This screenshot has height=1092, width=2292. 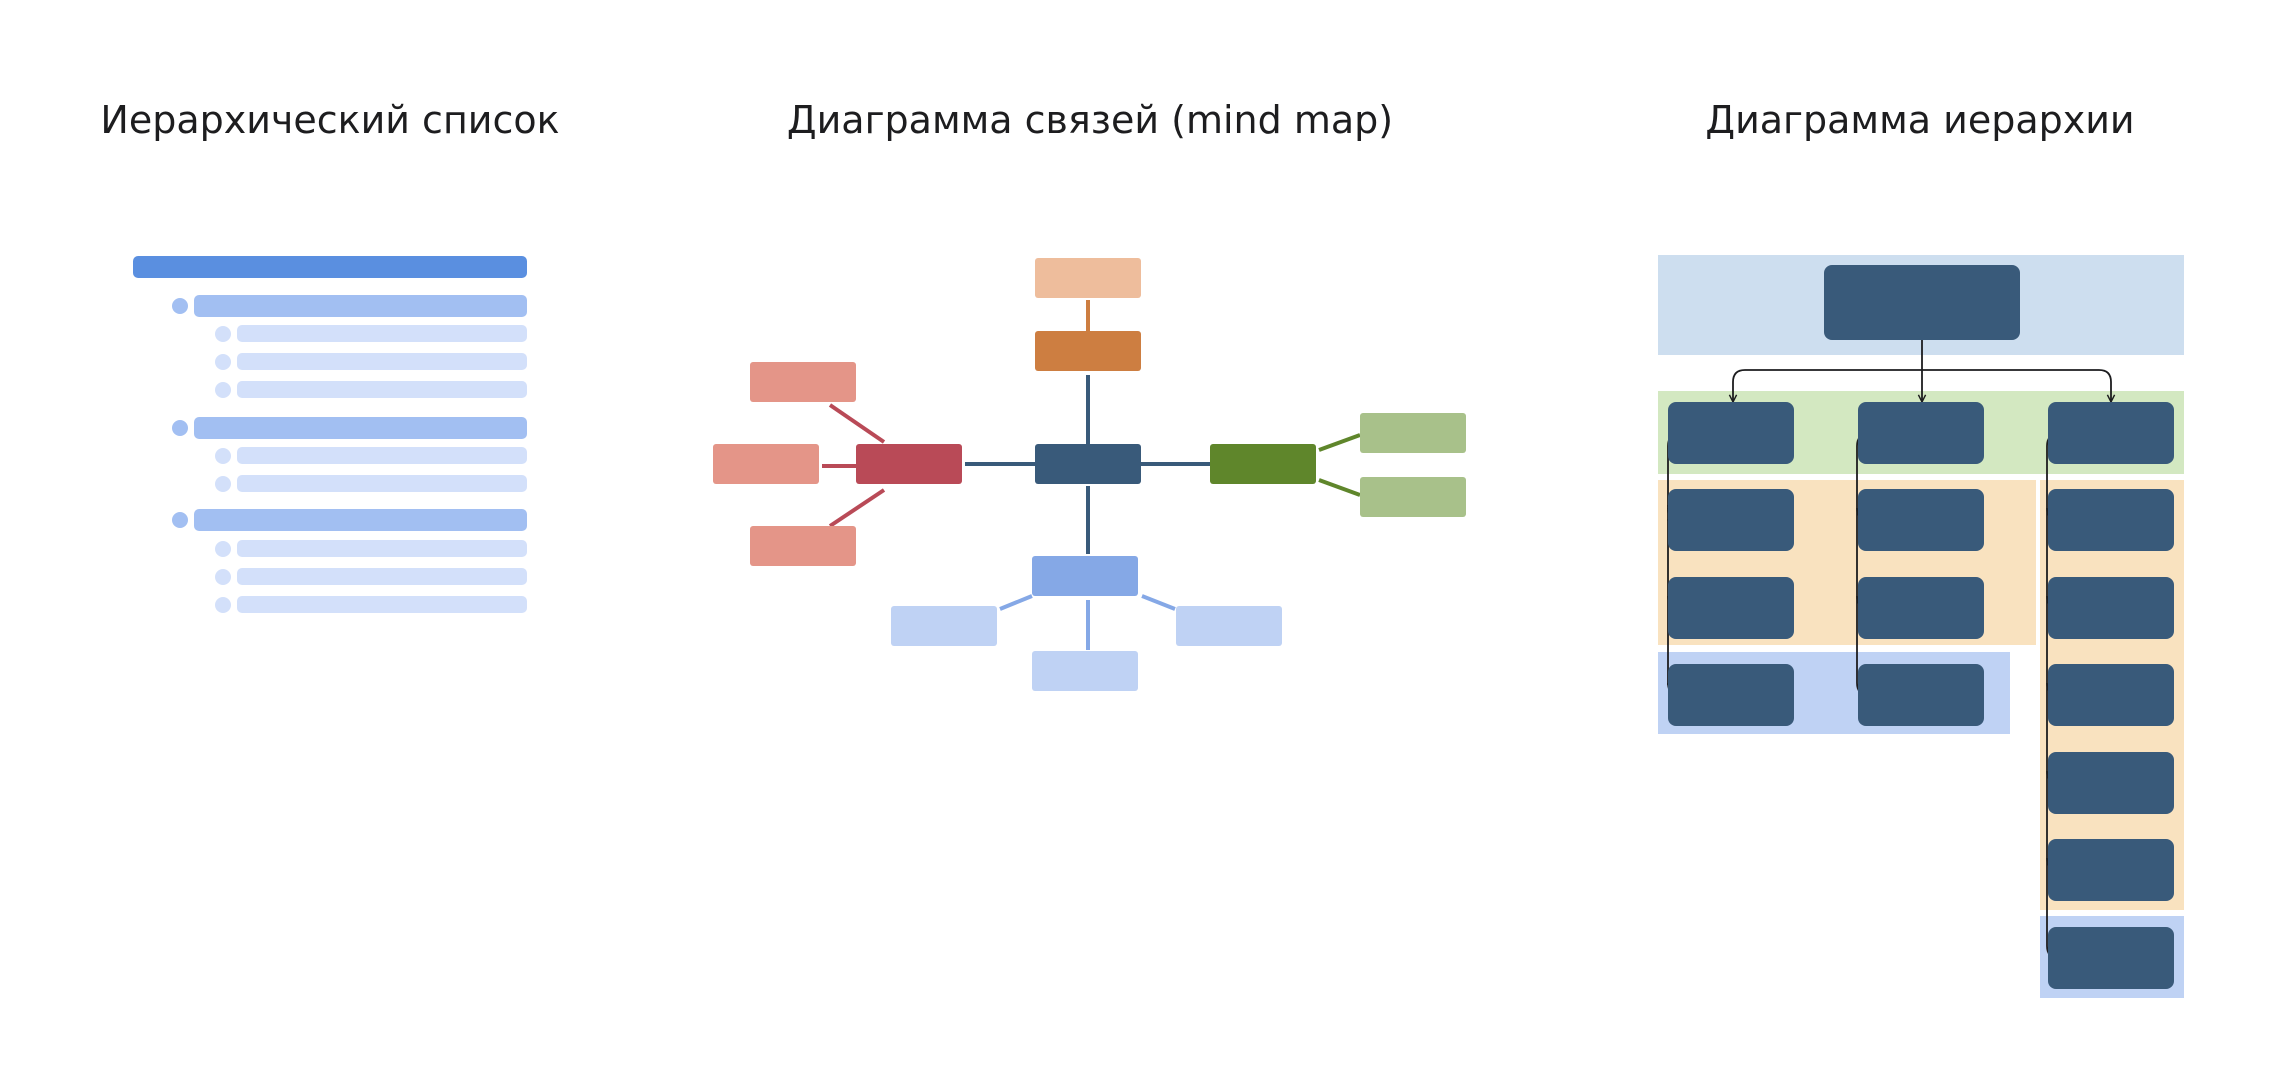 What do you see at coordinates (330, 267) in the screenshot?
I see `list-root-bar` at bounding box center [330, 267].